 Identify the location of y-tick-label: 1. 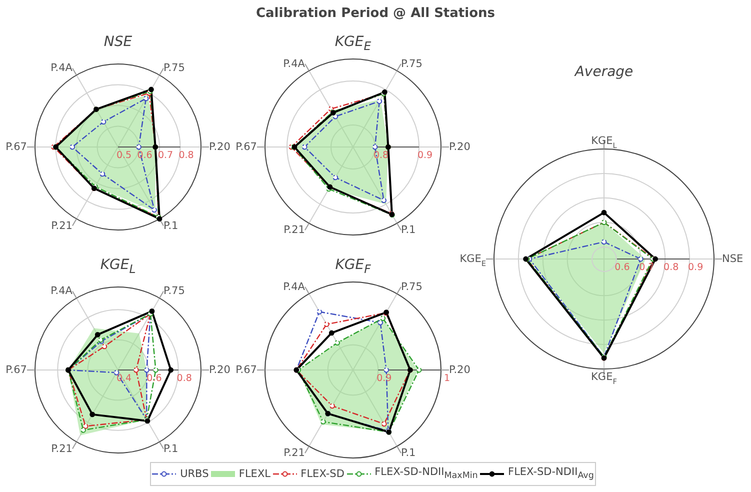
(447, 378).